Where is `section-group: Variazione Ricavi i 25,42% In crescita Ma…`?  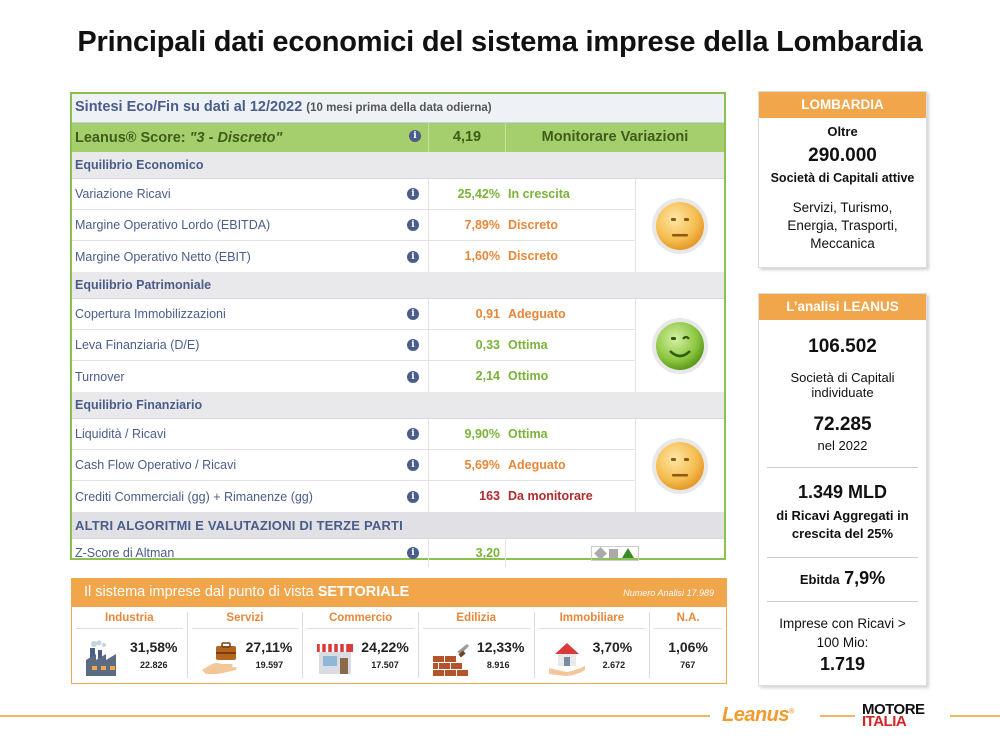
section-group: Variazione Ricavi i 25,42% In crescita Ma… is located at coordinates (398, 225).